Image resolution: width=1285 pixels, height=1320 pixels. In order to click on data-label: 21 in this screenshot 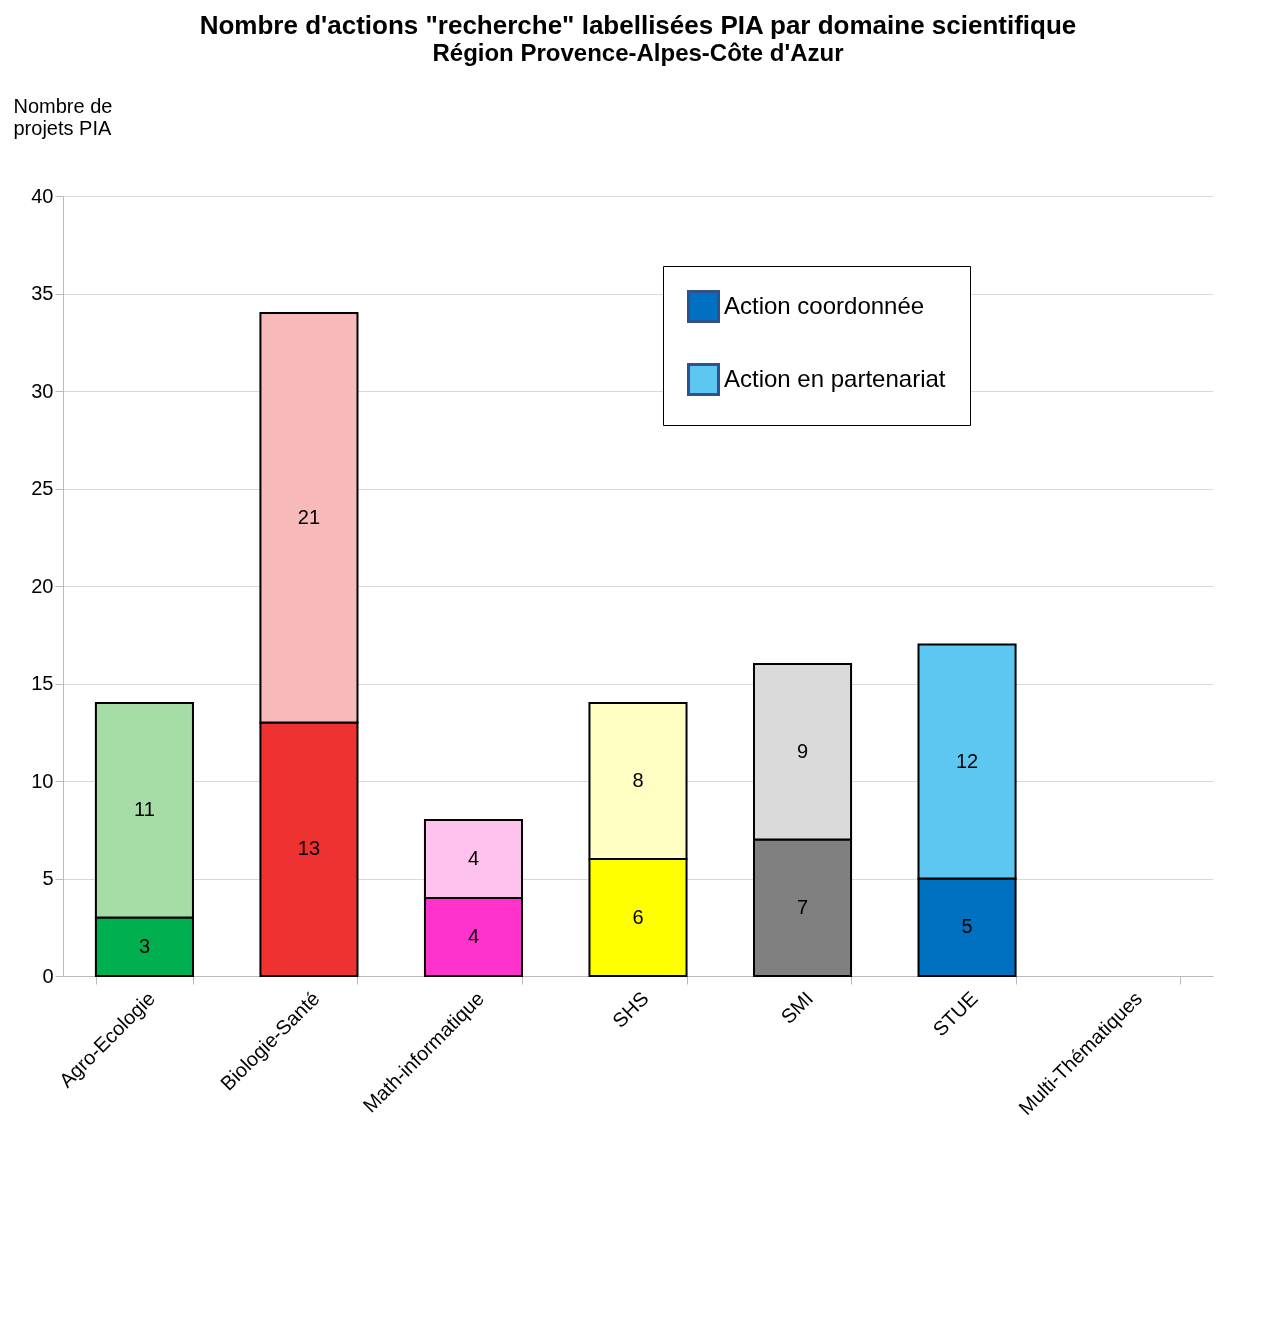, I will do `click(309, 516)`.